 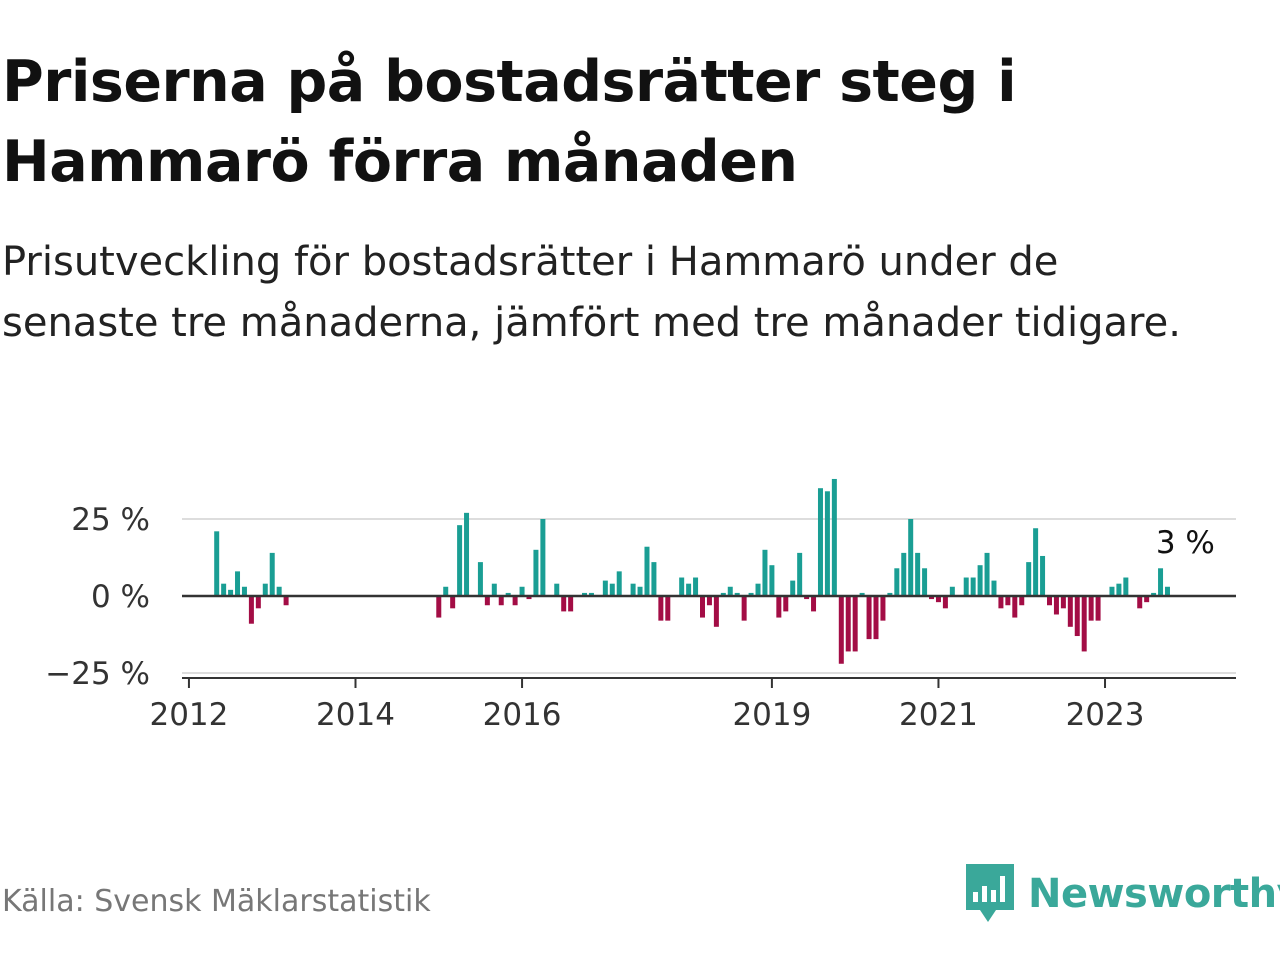 I want to click on newsworthy-logo-icon, so click(x=990, y=893).